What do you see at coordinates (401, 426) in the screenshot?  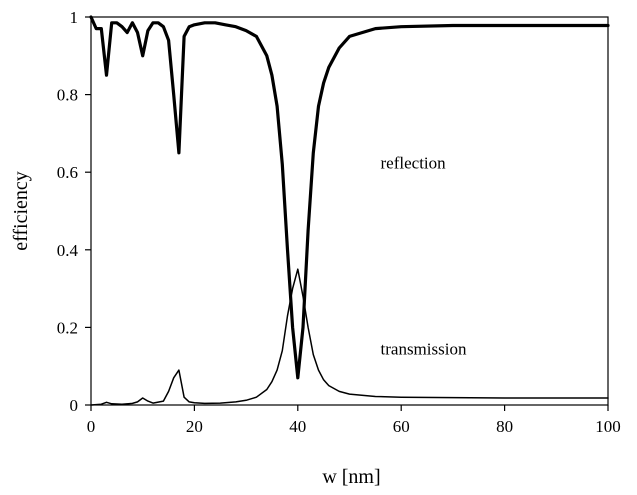 I see `x-tick-label: 60` at bounding box center [401, 426].